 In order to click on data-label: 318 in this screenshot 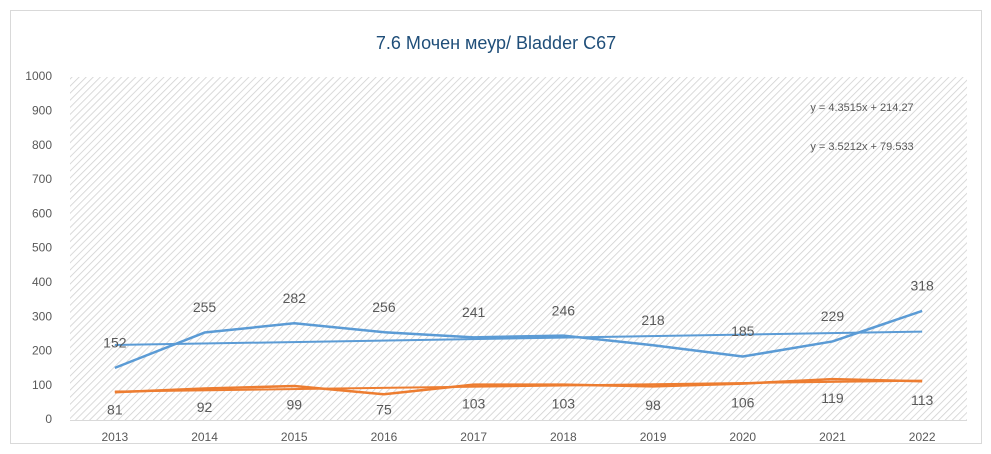, I will do `click(922, 286)`.